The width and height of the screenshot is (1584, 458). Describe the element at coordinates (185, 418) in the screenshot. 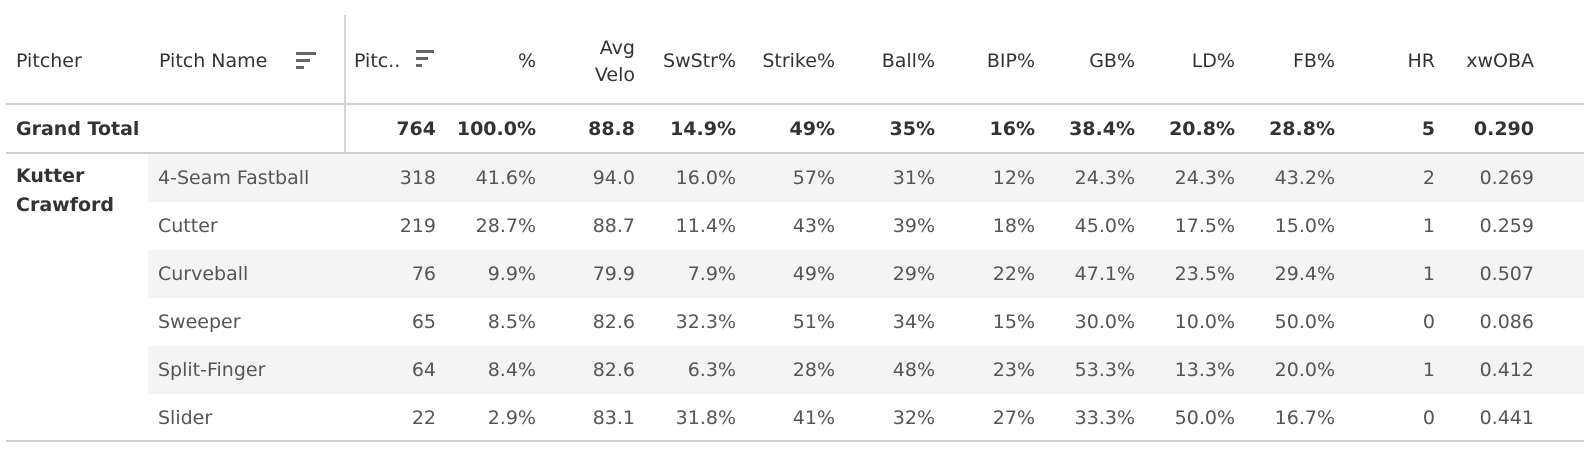

I see `pitch-name-cell: Slider` at that location.